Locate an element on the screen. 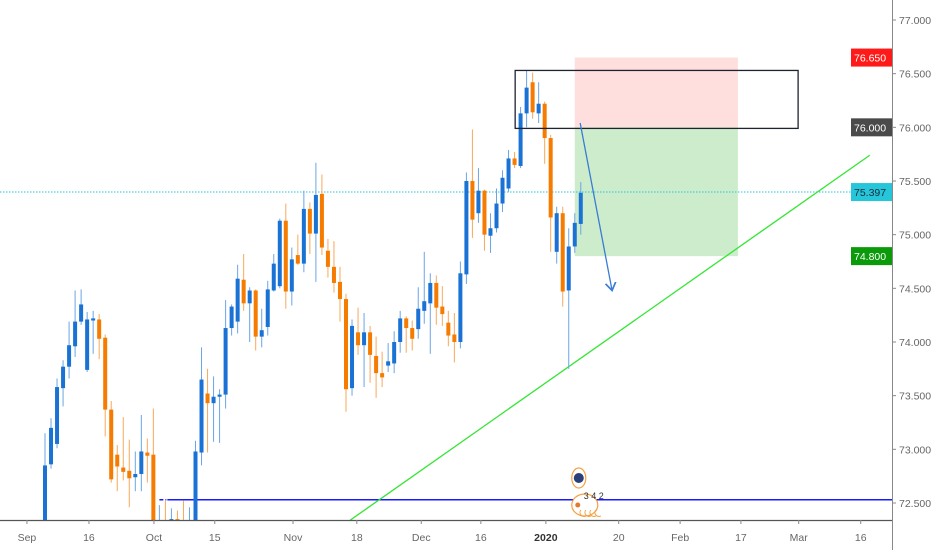 The height and width of the screenshot is (550, 932). price-tick-label: 76.500 is located at coordinates (915, 75).